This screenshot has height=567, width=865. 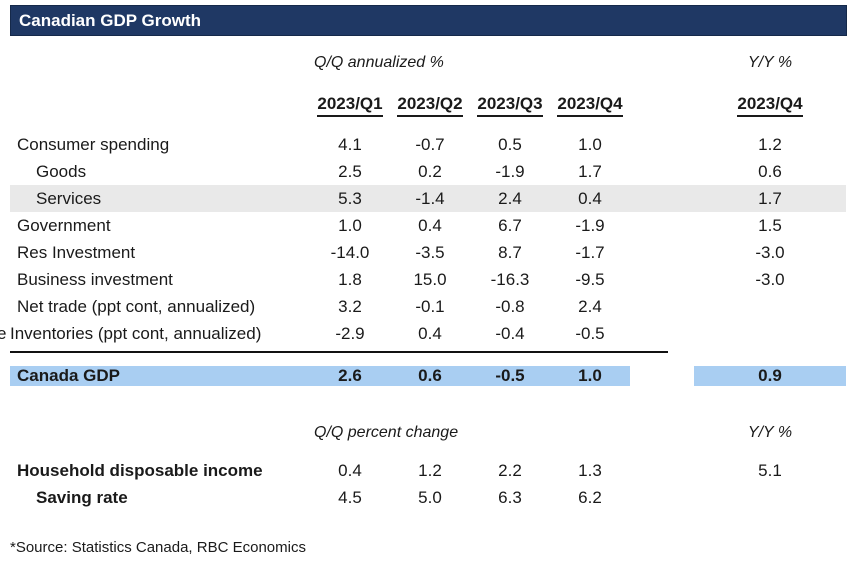 I want to click on group-header-yy: Y/Y %, so click(x=770, y=62).